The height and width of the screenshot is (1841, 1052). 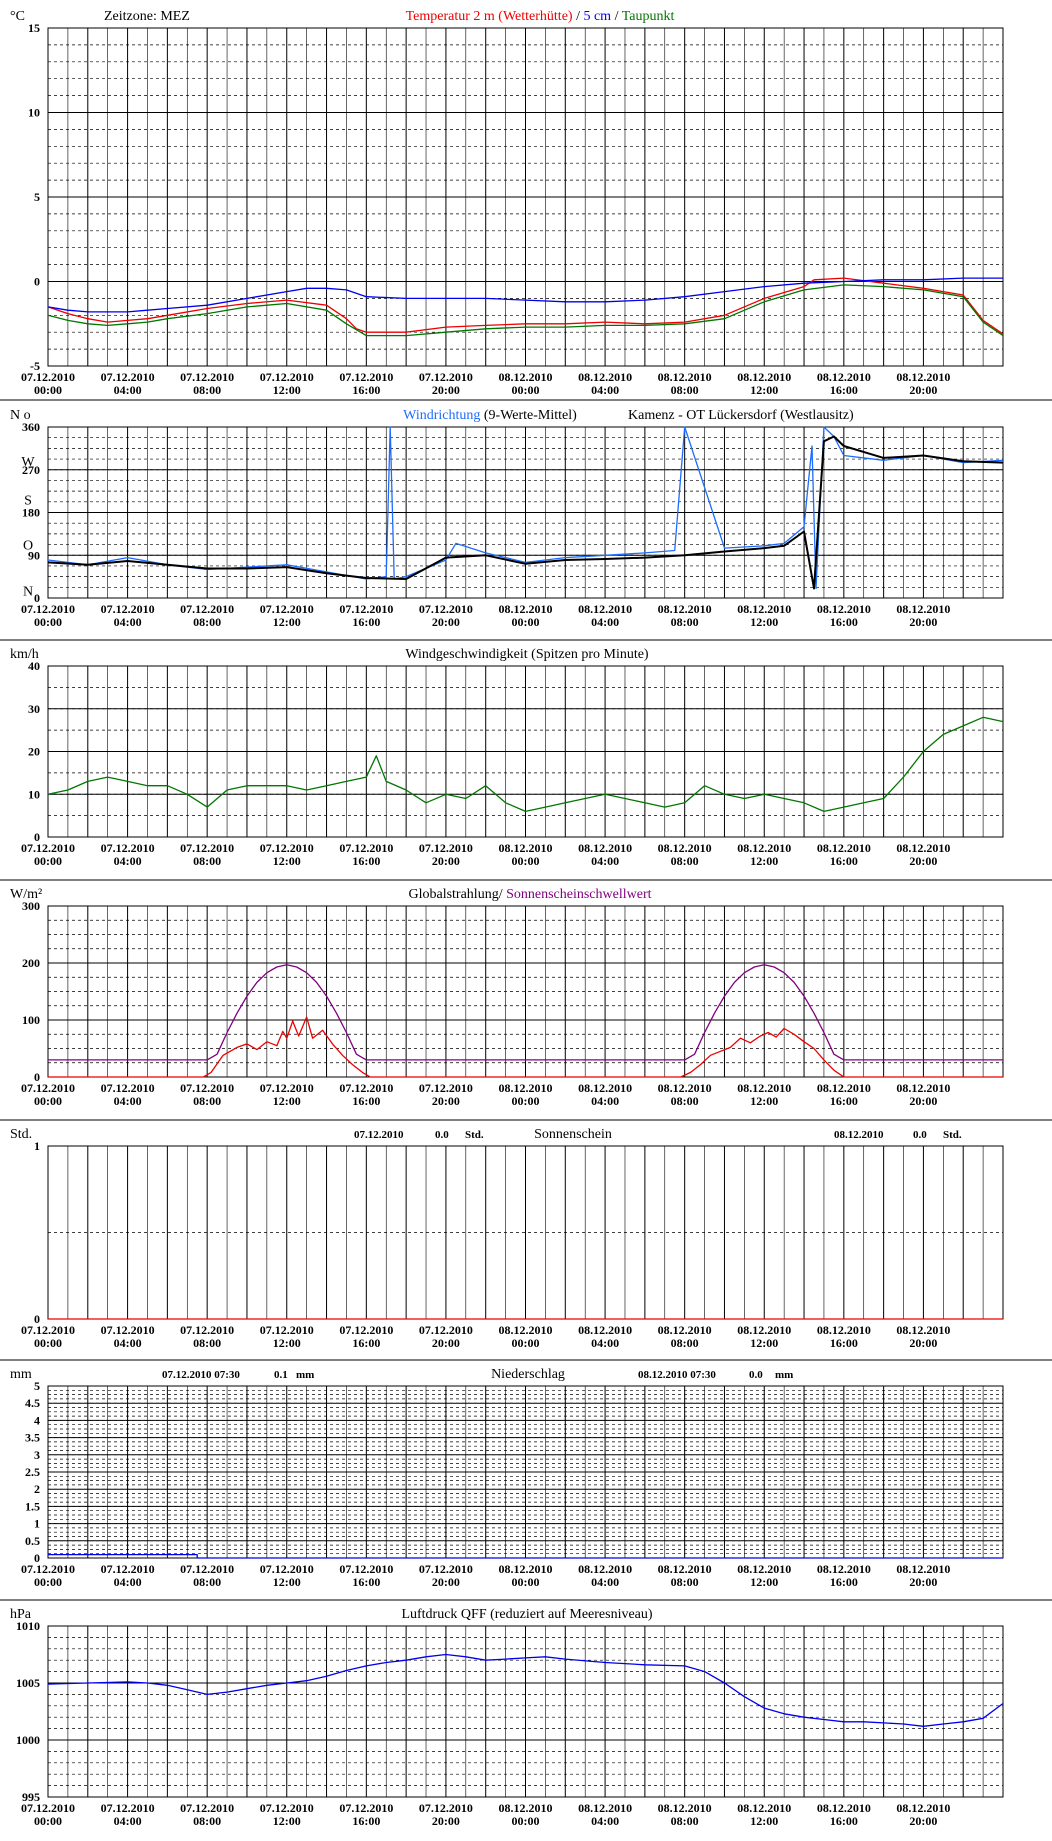 What do you see at coordinates (305, 1375) in the screenshot?
I see `info-left-item: mm` at bounding box center [305, 1375].